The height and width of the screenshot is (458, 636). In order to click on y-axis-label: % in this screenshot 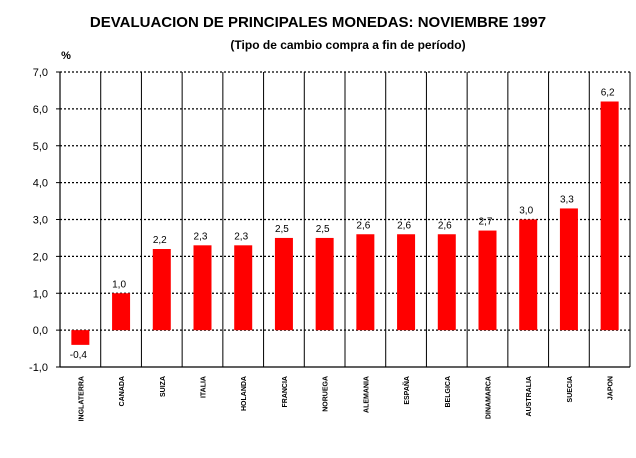, I will do `click(66, 56)`.